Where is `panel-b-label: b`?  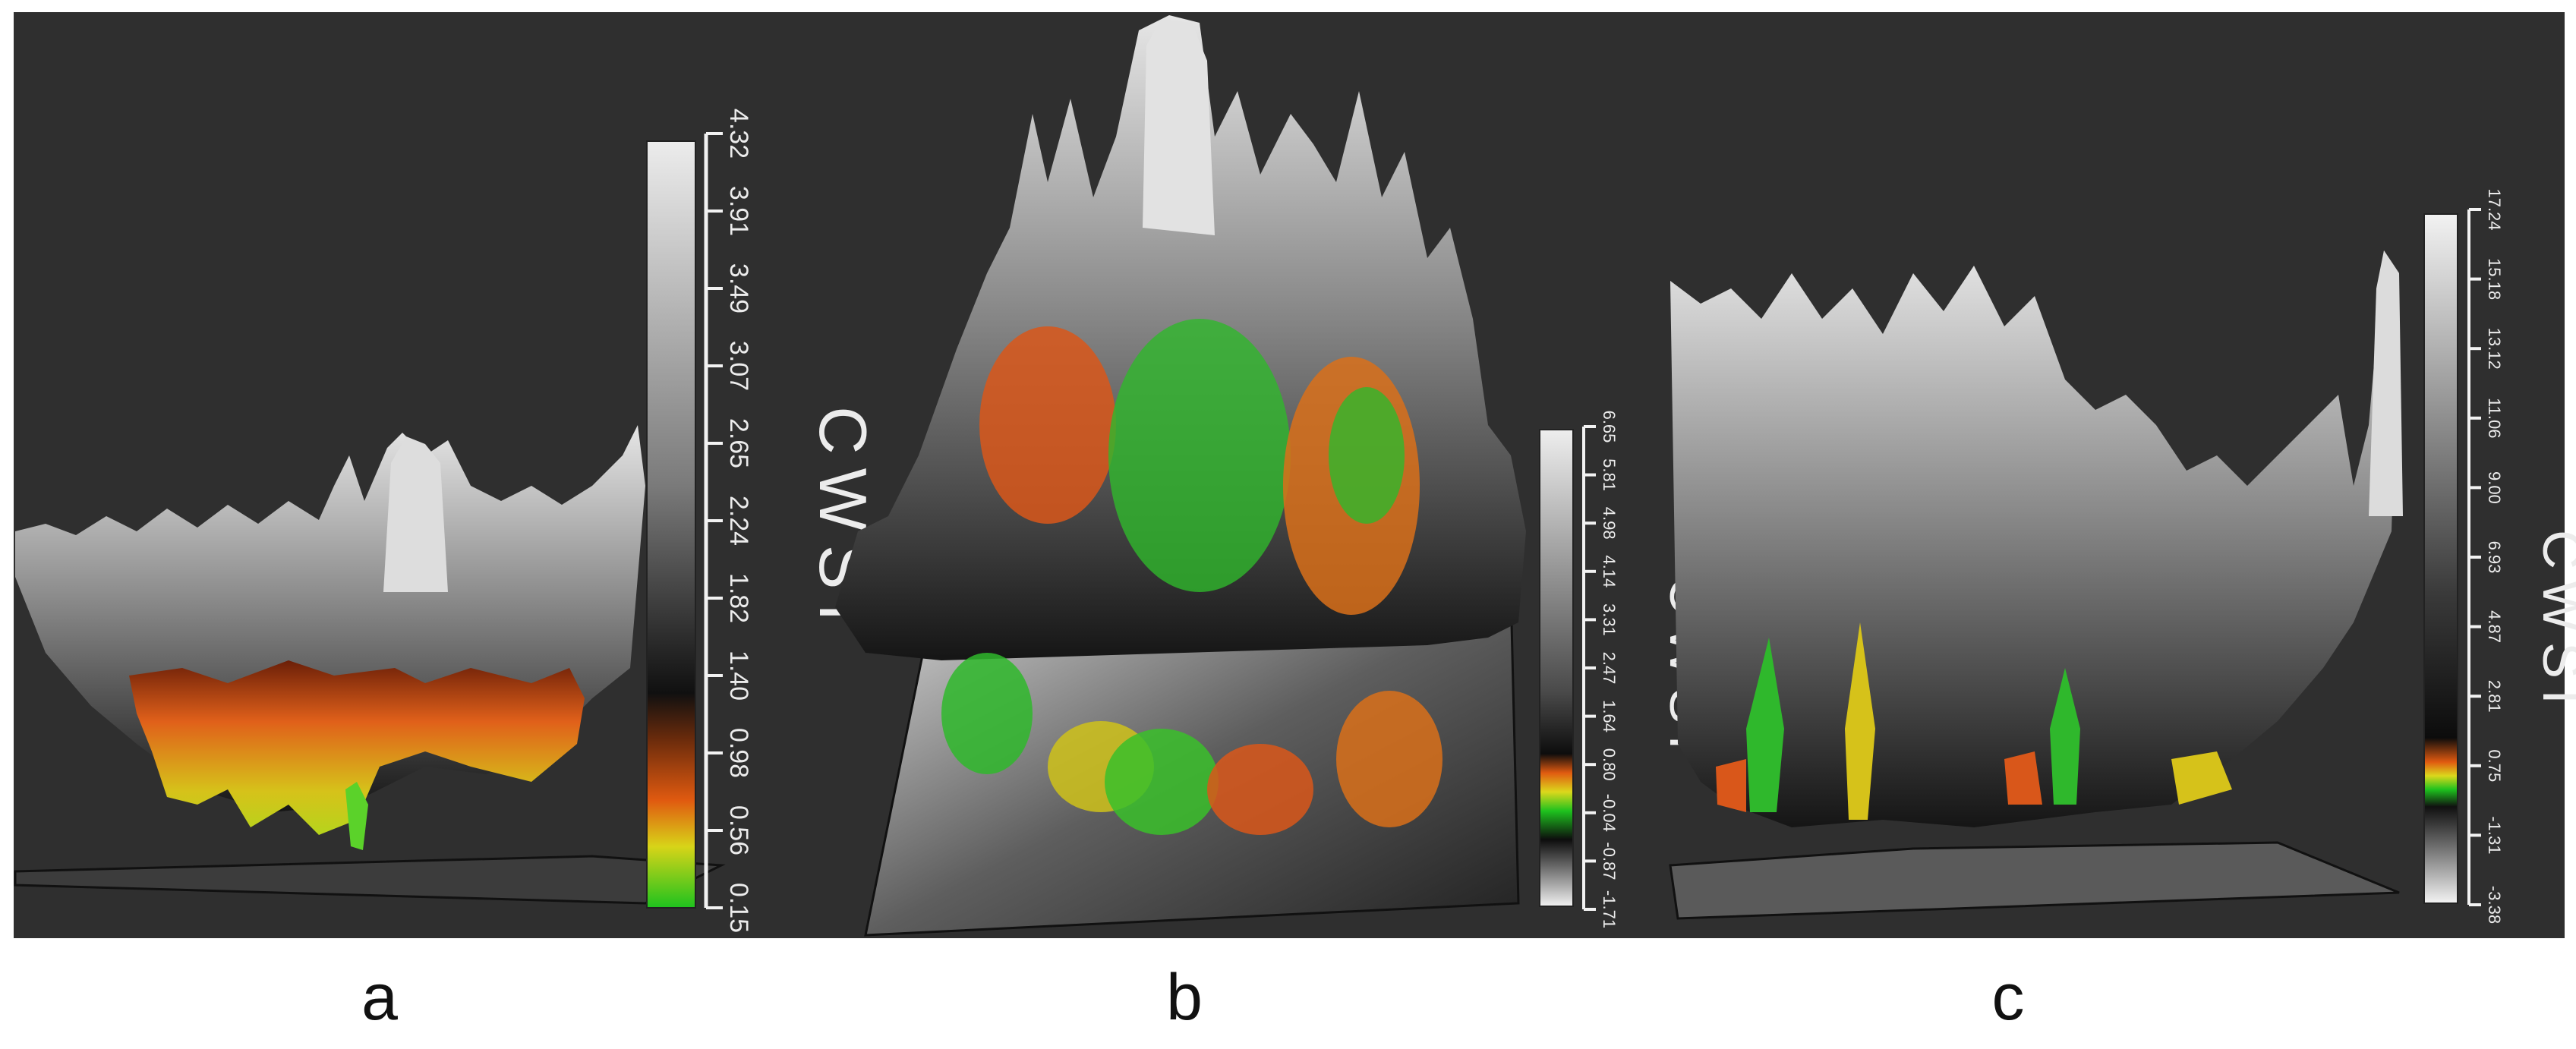 panel-b-label: b is located at coordinates (1184, 997).